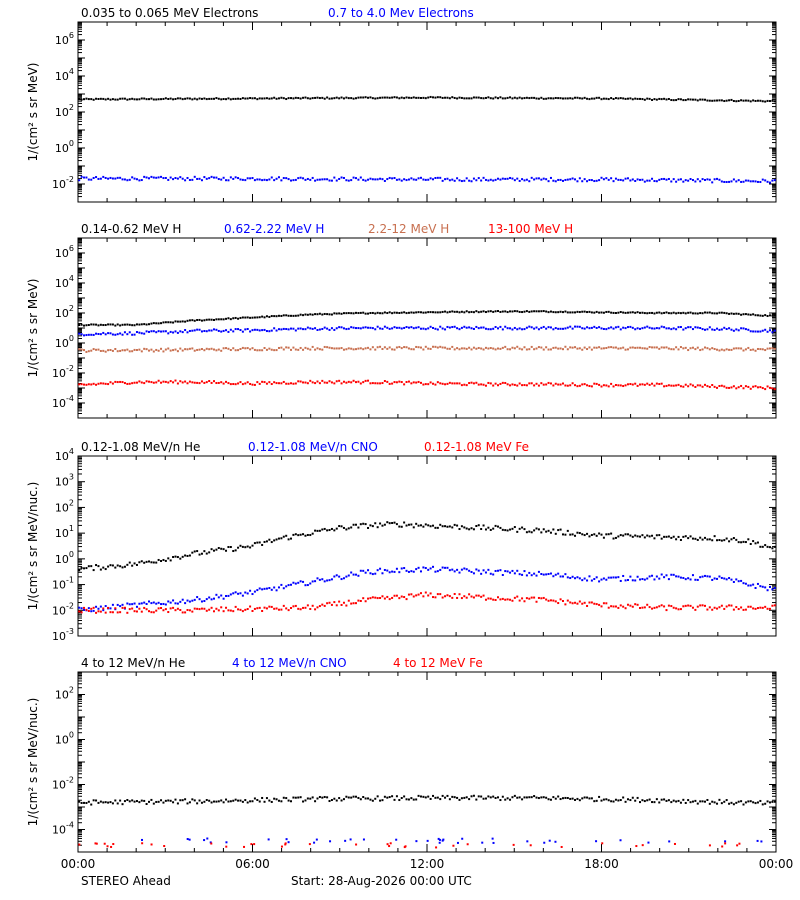 This screenshot has width=800, height=900. I want to click on y-tick-label: 100, so click(64, 739).